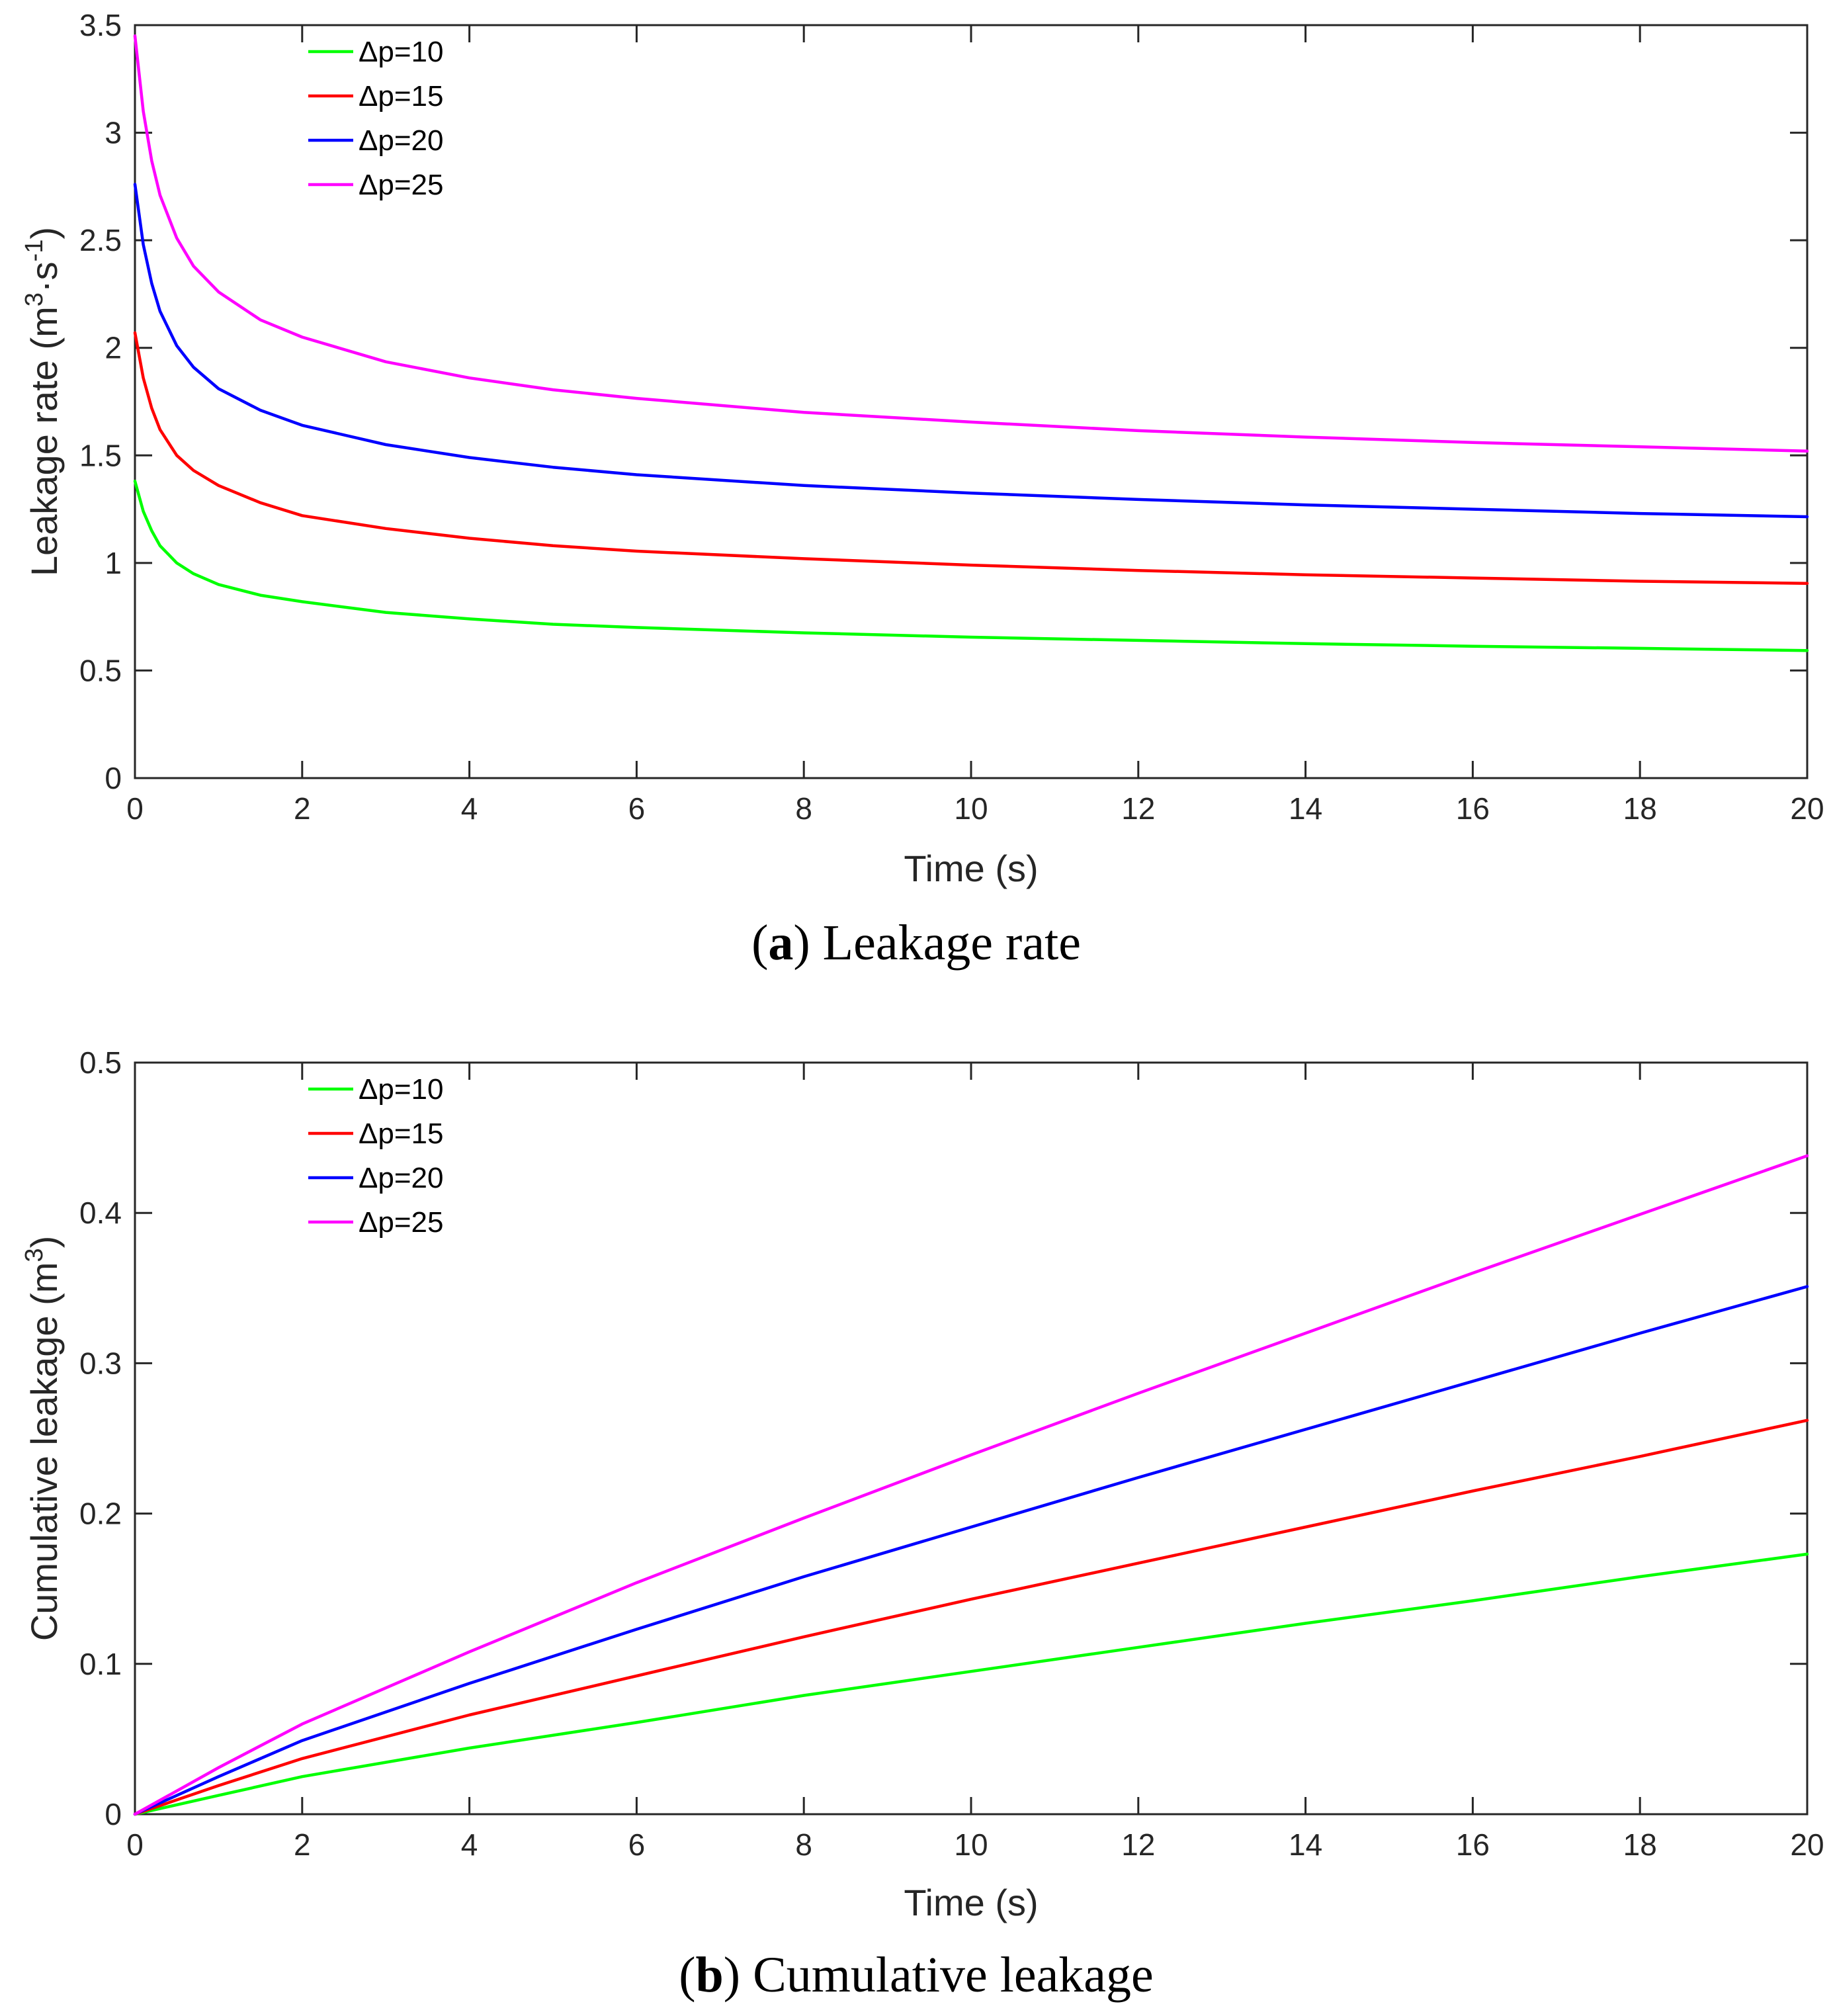 This screenshot has height=2016, width=1833. Describe the element at coordinates (803, 1844) in the screenshot. I see `panel-b-x-tick-label: 8` at that location.